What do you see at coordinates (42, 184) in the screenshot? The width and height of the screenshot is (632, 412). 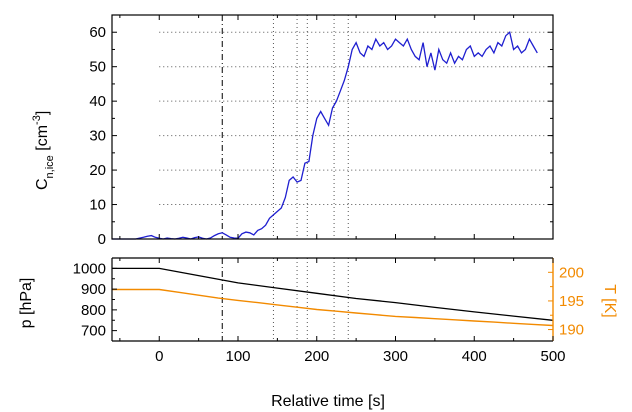 I see `top-ylabel-main: C` at bounding box center [42, 184].